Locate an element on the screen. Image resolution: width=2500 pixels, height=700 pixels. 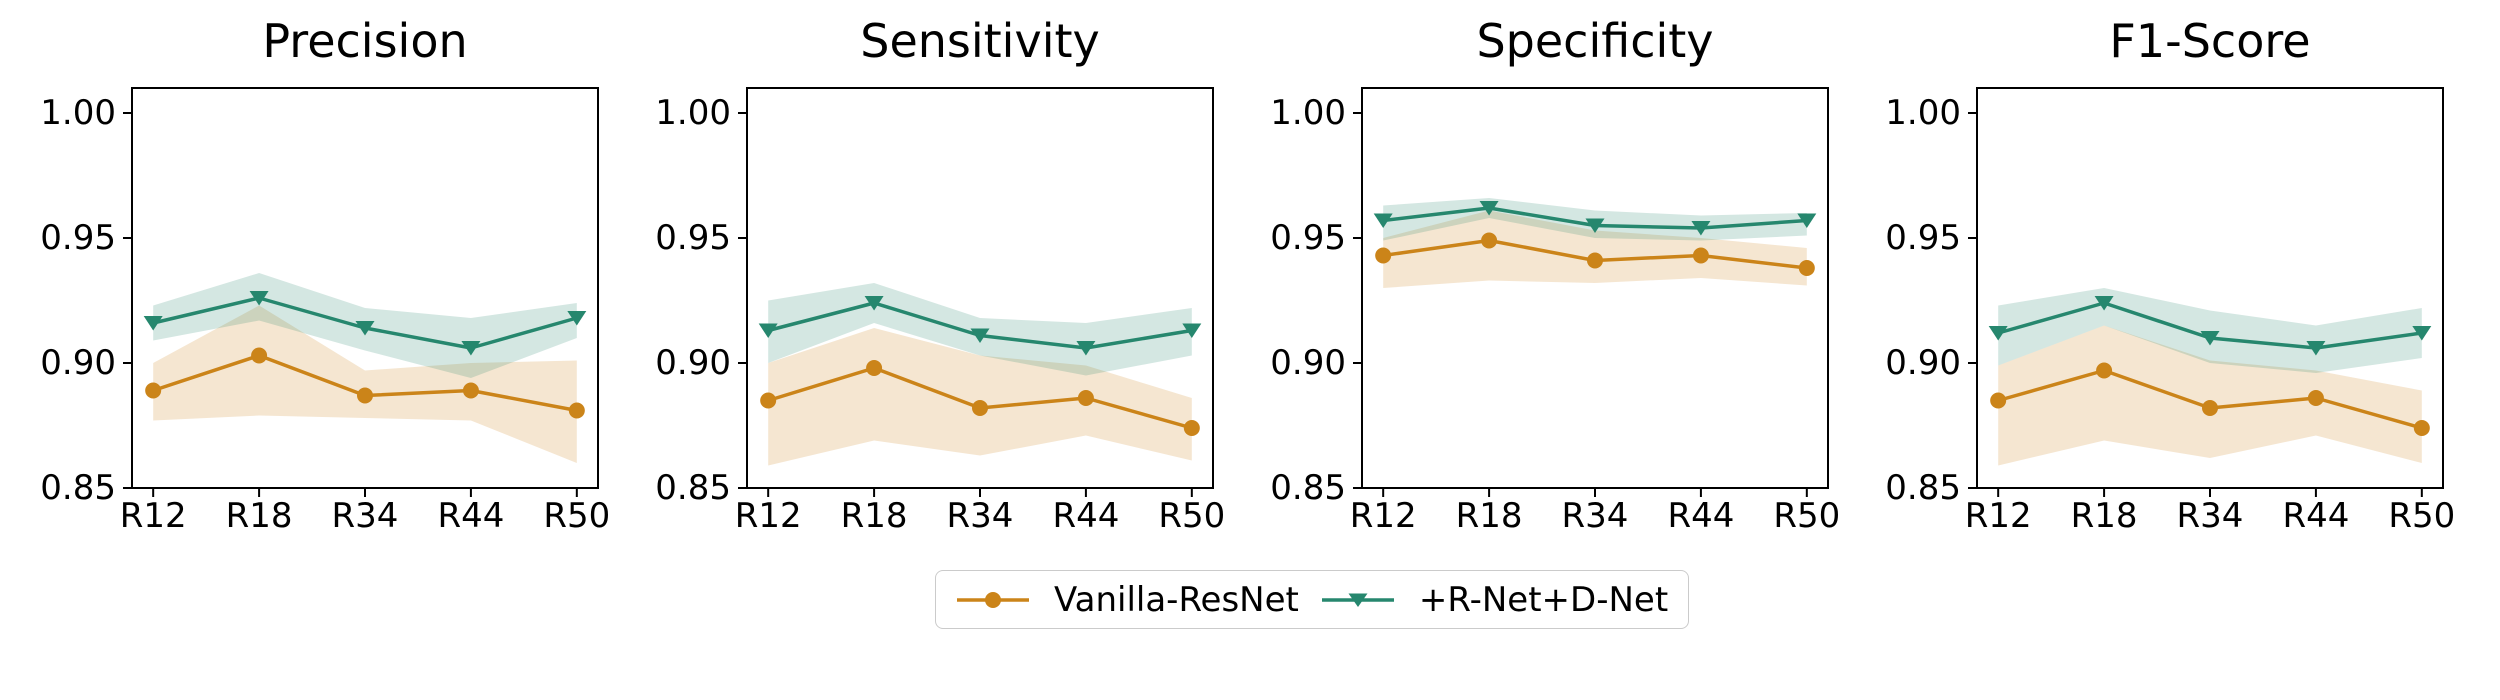
legend-label-vanilla-resnet: Vanilla-ResNet is located at coordinates (1176, 599).